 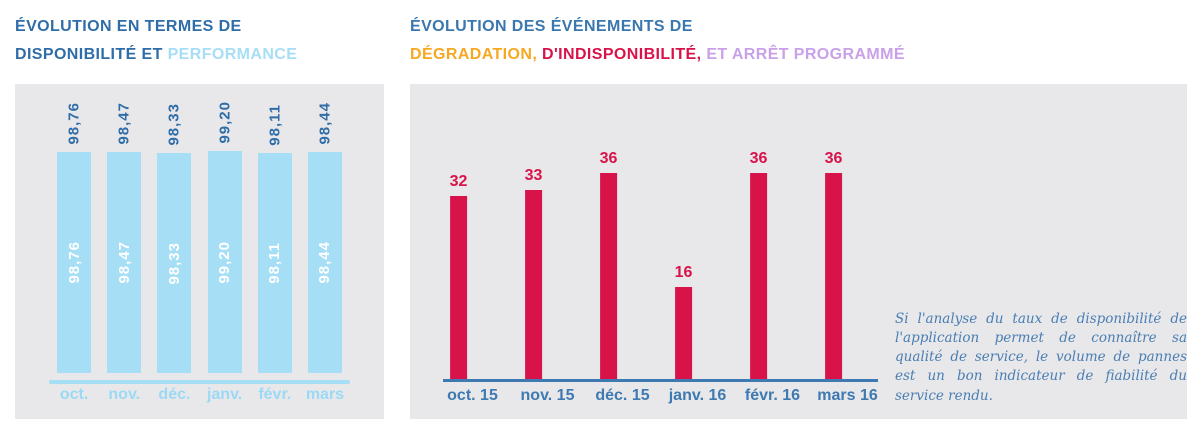 I want to click on availability-bar-inside-label: 98,11, so click(x=275, y=263).